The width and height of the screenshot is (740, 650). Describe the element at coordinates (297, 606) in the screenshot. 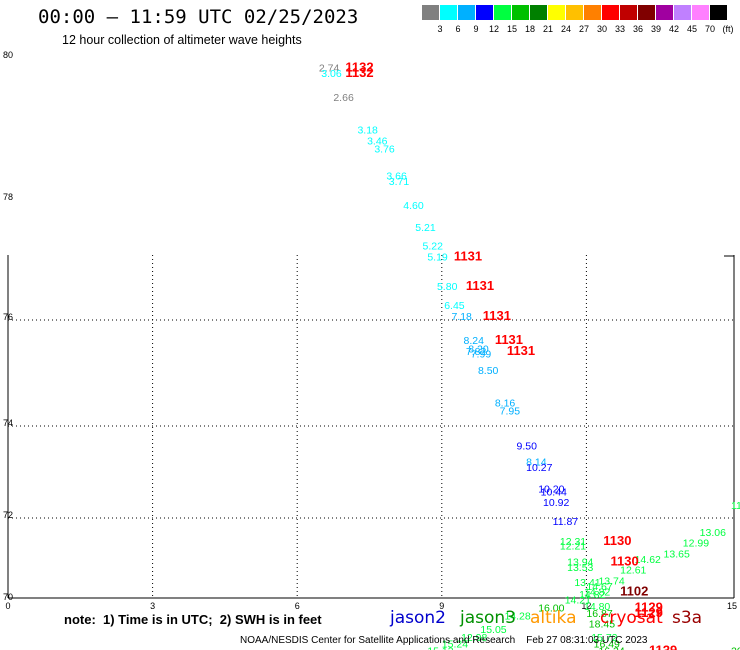

I see `x-tick-label: 6` at that location.